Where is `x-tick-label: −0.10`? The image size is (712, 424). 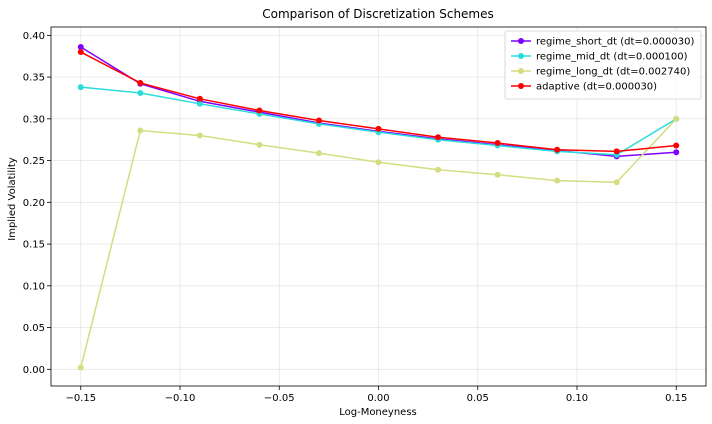 x-tick-label: −0.10 is located at coordinates (180, 398).